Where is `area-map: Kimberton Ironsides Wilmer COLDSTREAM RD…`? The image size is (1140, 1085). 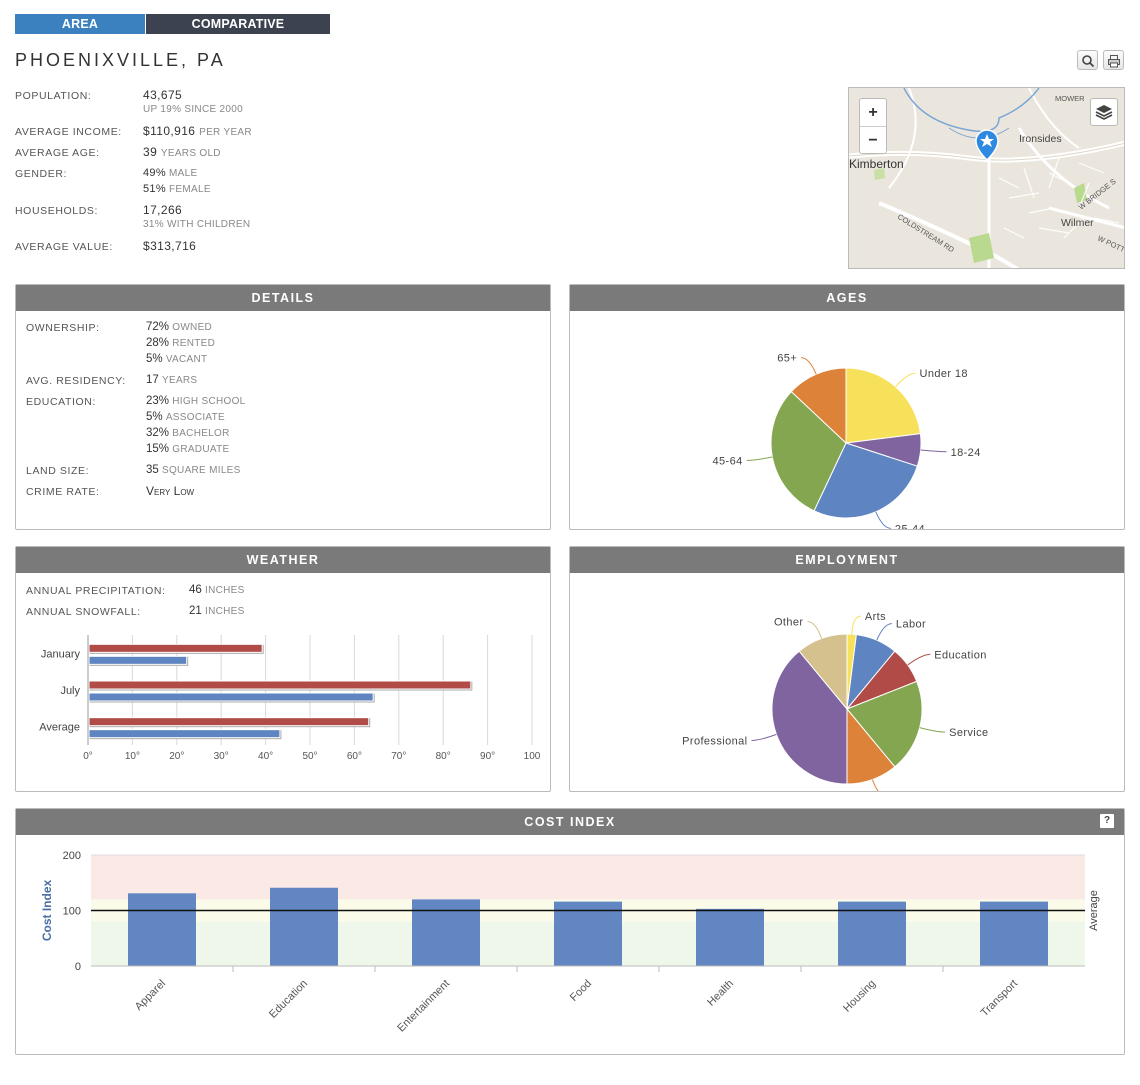 area-map: Kimberton Ironsides Wilmer COLDSTREAM RD… is located at coordinates (986, 178).